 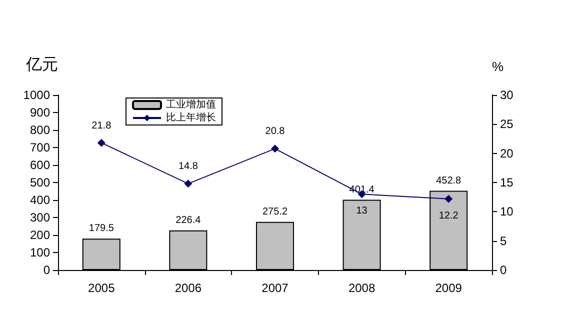 What do you see at coordinates (449, 180) in the screenshot?
I see `data-label: 452.8` at bounding box center [449, 180].